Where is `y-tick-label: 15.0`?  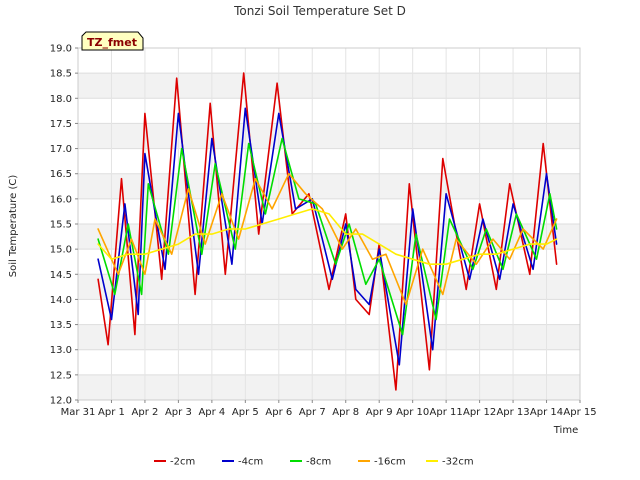
y-tick-label: 15.0 is located at coordinates (61, 250).